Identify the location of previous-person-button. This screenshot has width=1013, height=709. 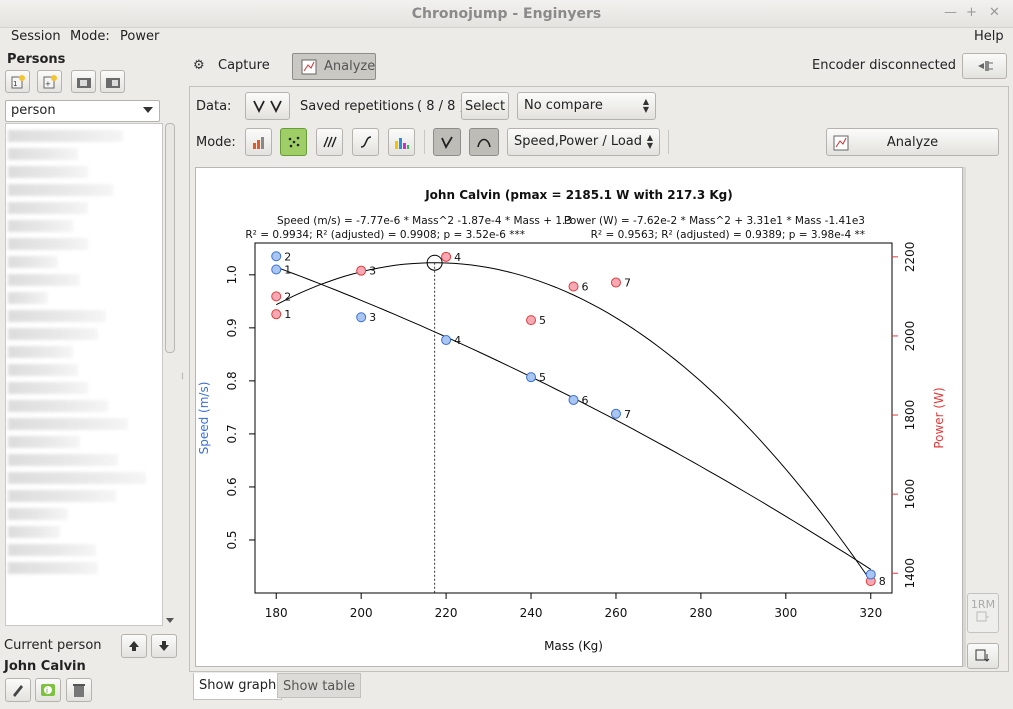
(134, 646).